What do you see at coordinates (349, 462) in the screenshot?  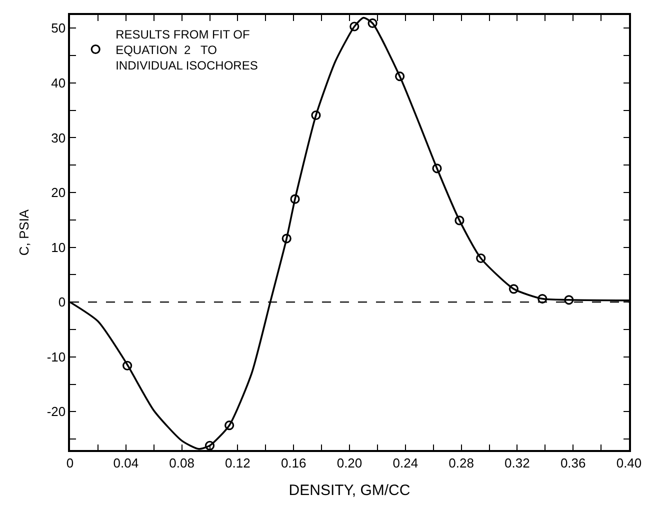 I see `x-tick-label: 0.20` at bounding box center [349, 462].